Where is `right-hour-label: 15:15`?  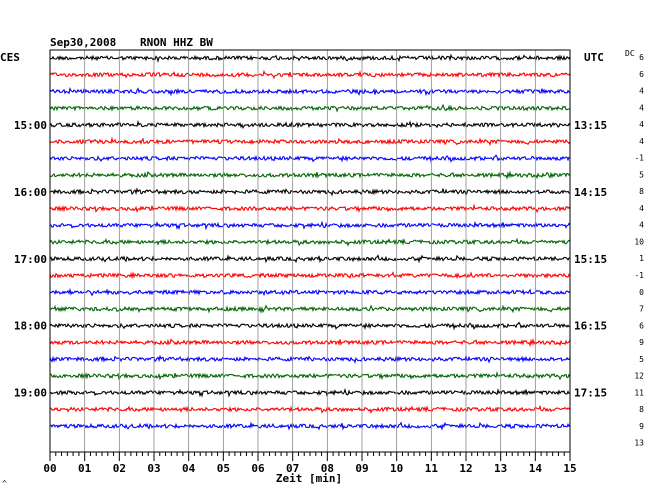
right-hour-label: 15:15 is located at coordinates (590, 259).